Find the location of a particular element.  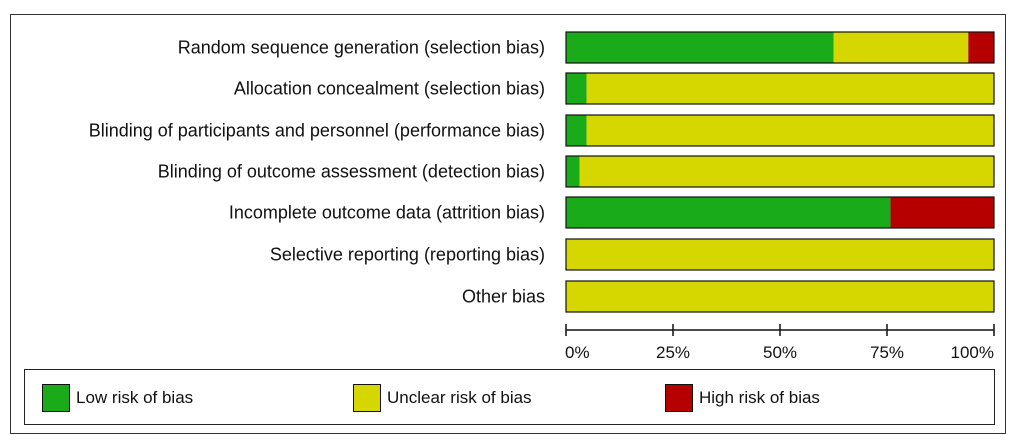

legend-label-low: Low risk of bias is located at coordinates (135, 397).